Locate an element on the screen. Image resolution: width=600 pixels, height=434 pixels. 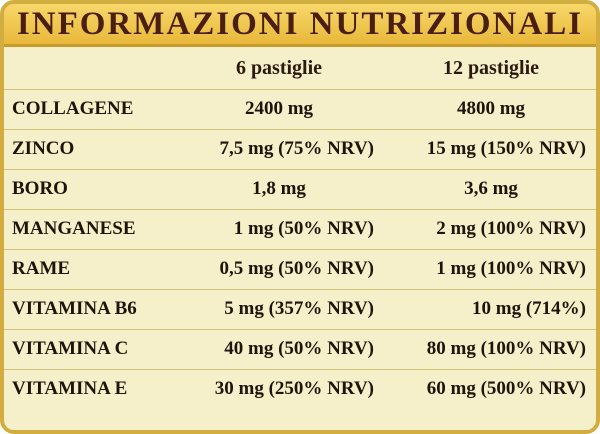
table-row-rame: RAME 0,5 mg (50% NRV) 1 mg (100% NRV) is located at coordinates (300, 269).